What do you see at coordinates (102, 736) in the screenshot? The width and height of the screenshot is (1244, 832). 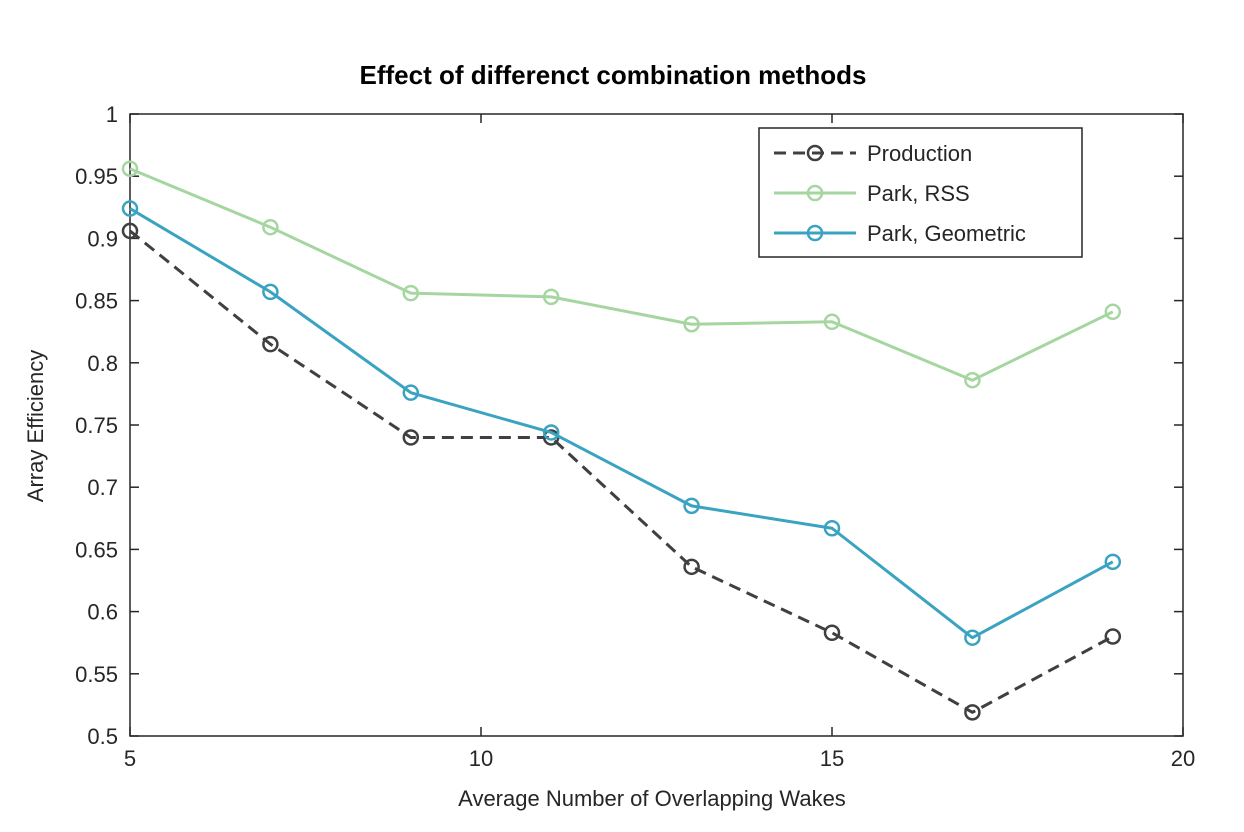 I see `y-tick-label: 0.5` at bounding box center [102, 736].